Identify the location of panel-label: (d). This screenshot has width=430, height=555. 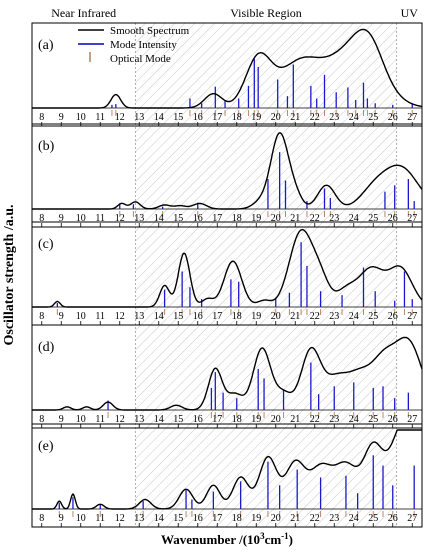
(46, 347).